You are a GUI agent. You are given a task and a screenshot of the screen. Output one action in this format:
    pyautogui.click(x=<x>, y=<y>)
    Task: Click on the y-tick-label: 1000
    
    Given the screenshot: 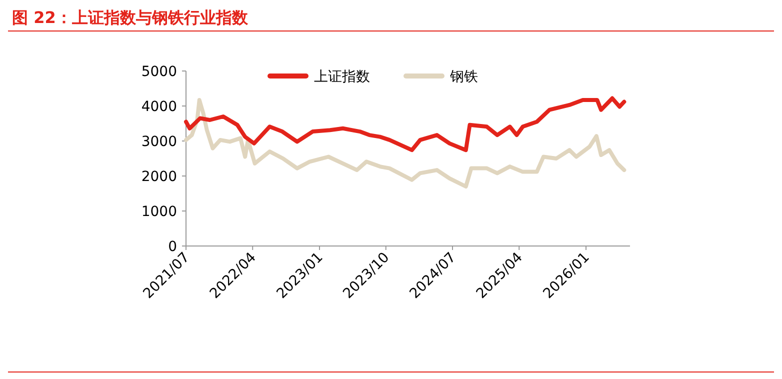 What is the action you would take?
    pyautogui.click(x=159, y=212)
    